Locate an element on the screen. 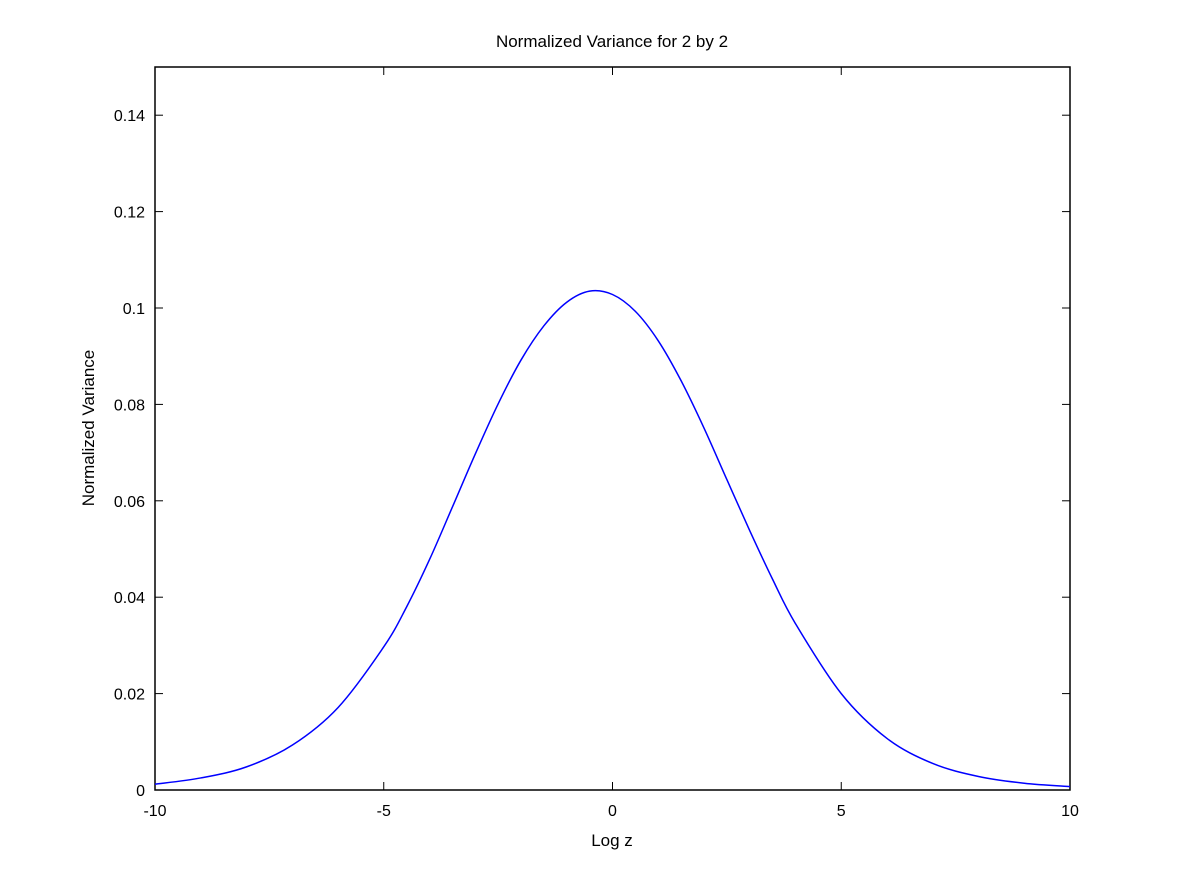 Image resolution: width=1182 pixels, height=886 pixels. chart-title: Normalized Variance for 2 by 2 is located at coordinates (612, 41).